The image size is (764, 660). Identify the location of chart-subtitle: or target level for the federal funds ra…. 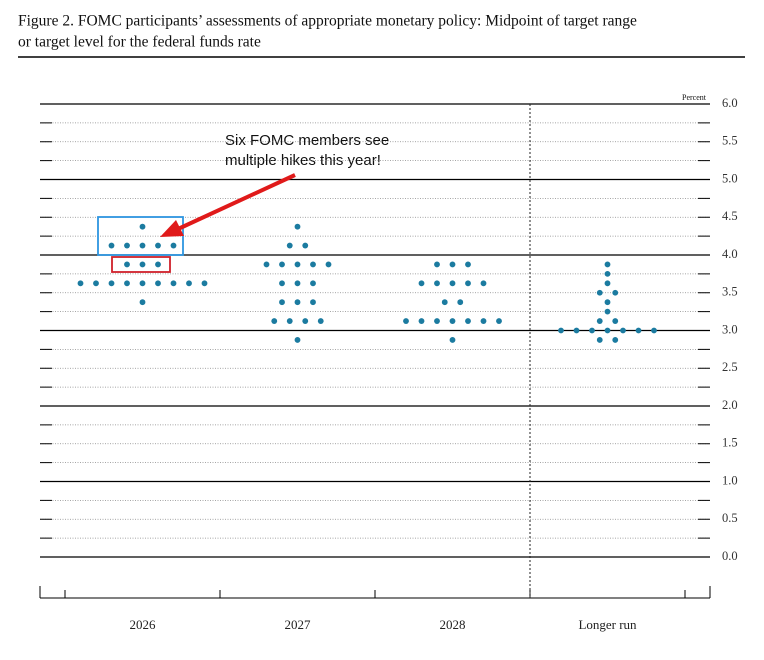
(139, 42).